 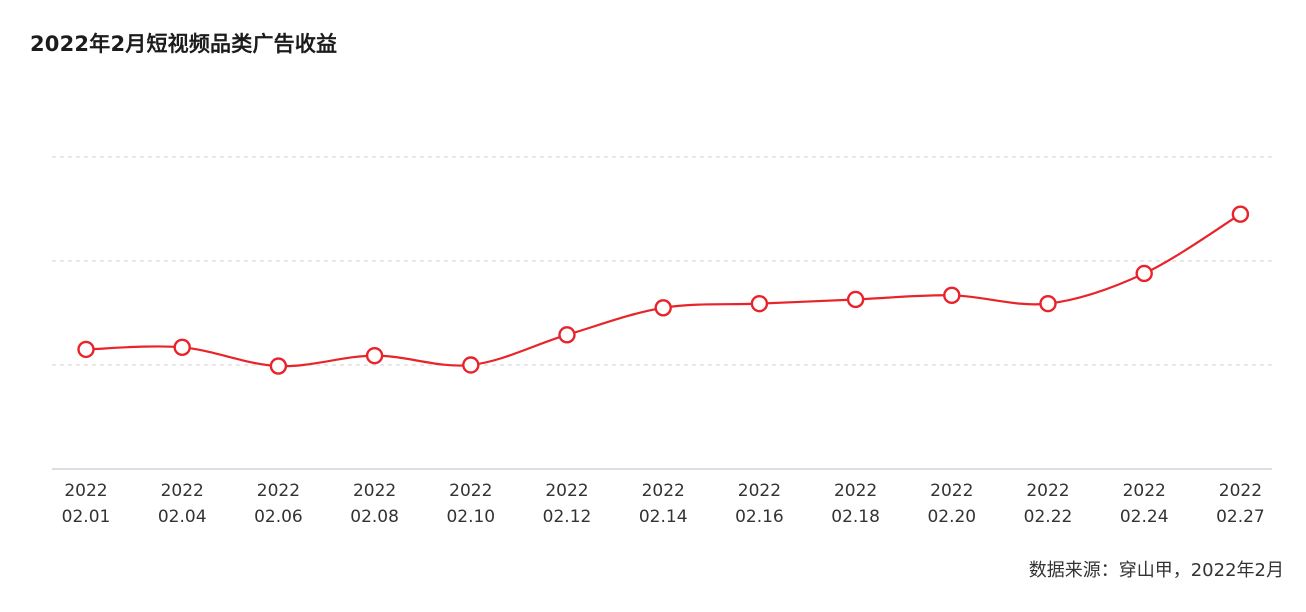 I want to click on x-tick-label: 2022 02.16, so click(x=759, y=504).